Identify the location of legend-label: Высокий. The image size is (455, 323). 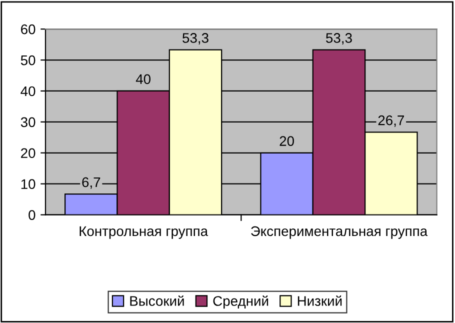
(157, 300).